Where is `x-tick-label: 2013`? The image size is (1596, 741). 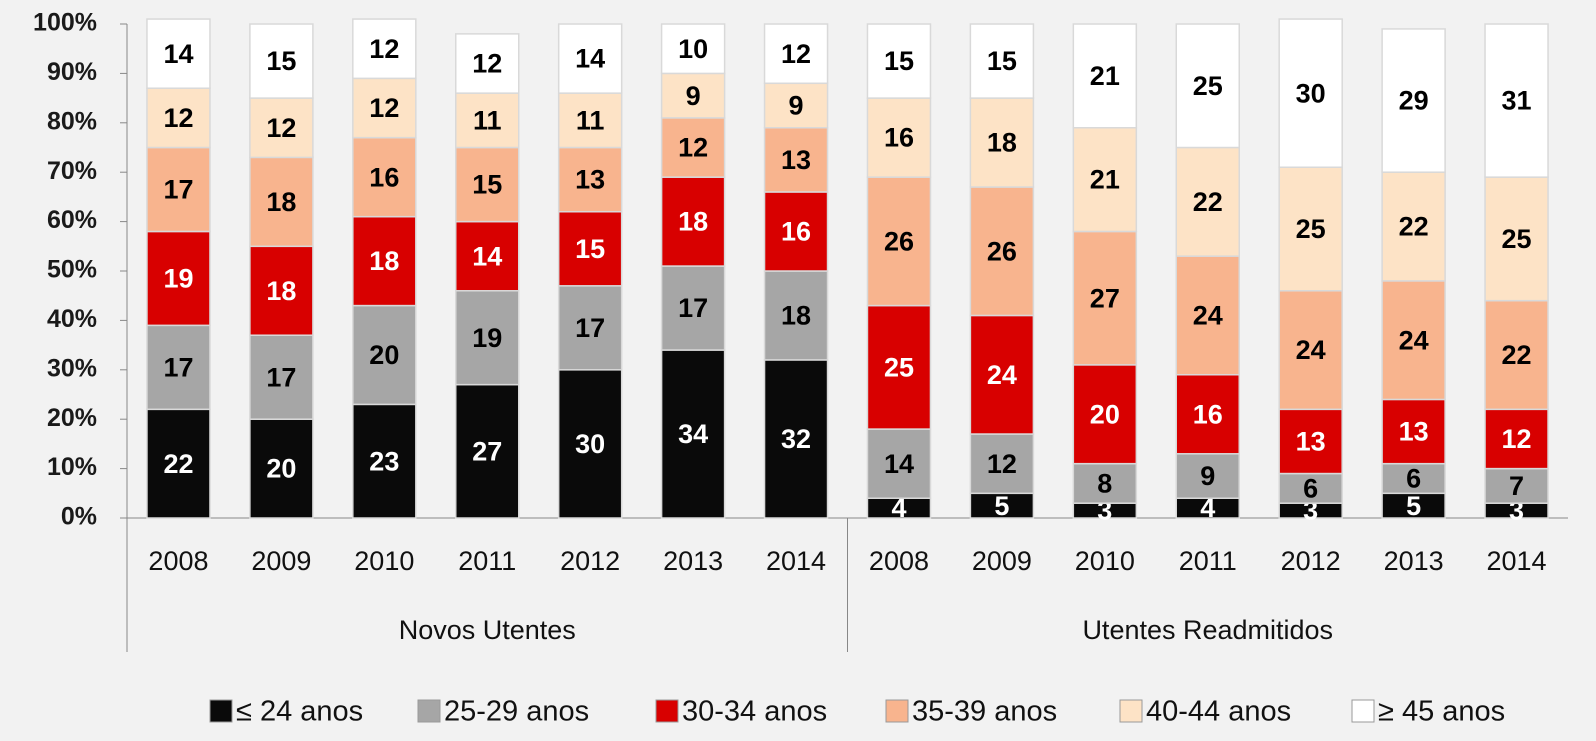
x-tick-label: 2013 is located at coordinates (1414, 561).